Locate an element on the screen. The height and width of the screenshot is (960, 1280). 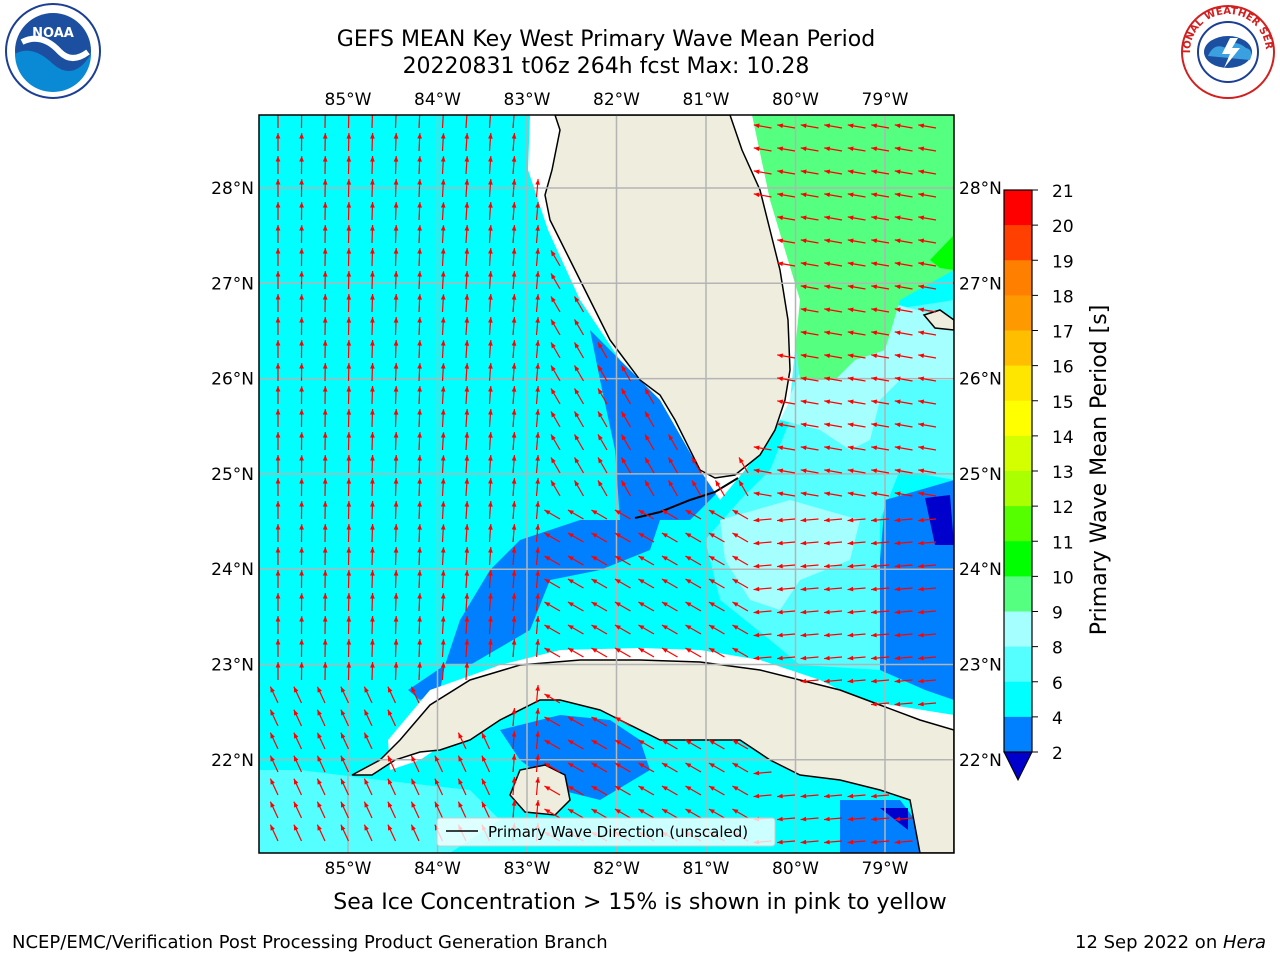
contour-8-9-south is located at coordinates (790, 555).